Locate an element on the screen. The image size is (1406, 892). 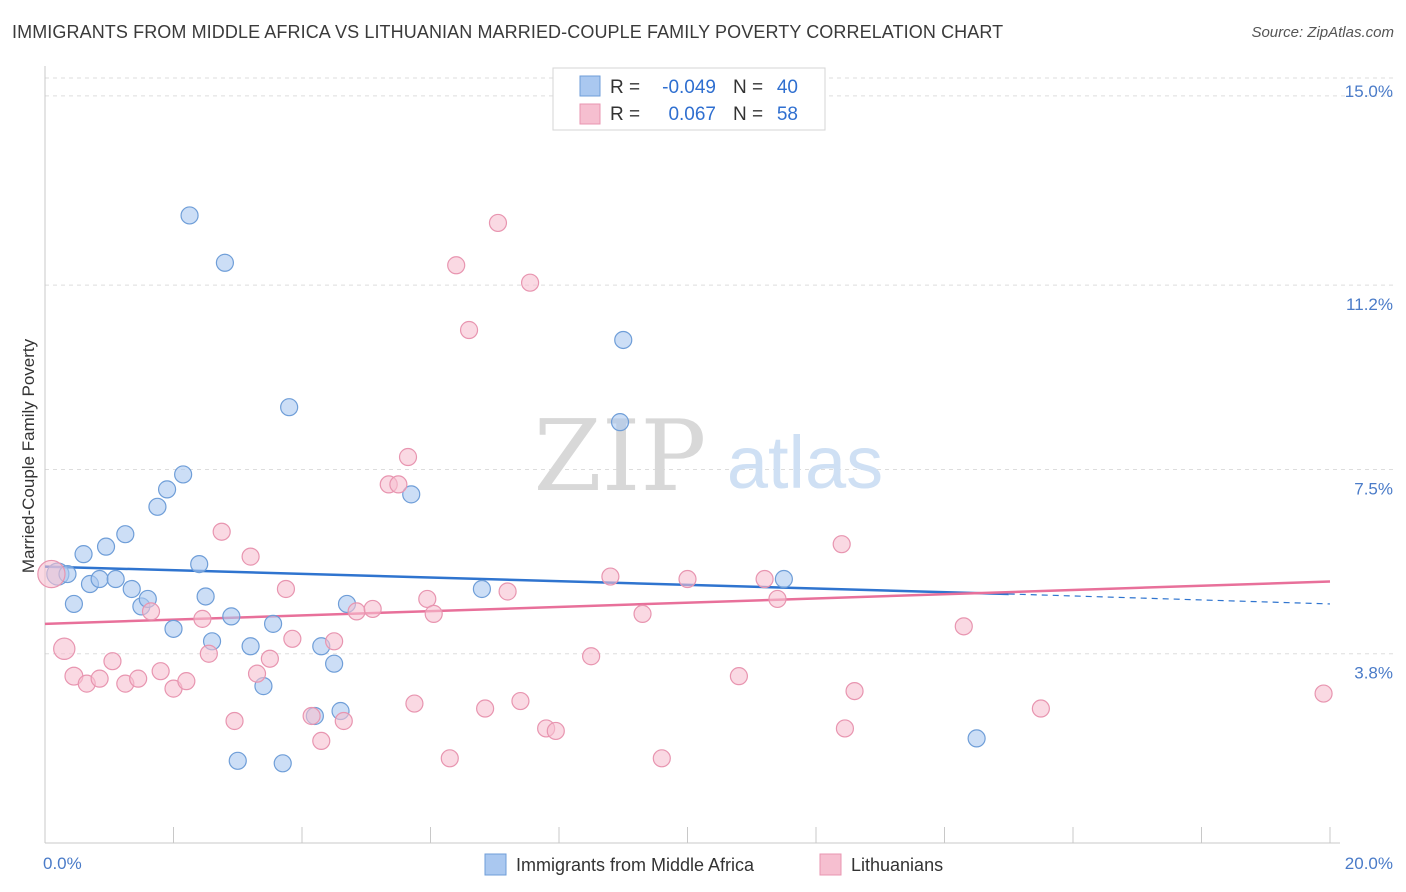
bottom-legend-swatch-blue is located at coordinates (495, 864).